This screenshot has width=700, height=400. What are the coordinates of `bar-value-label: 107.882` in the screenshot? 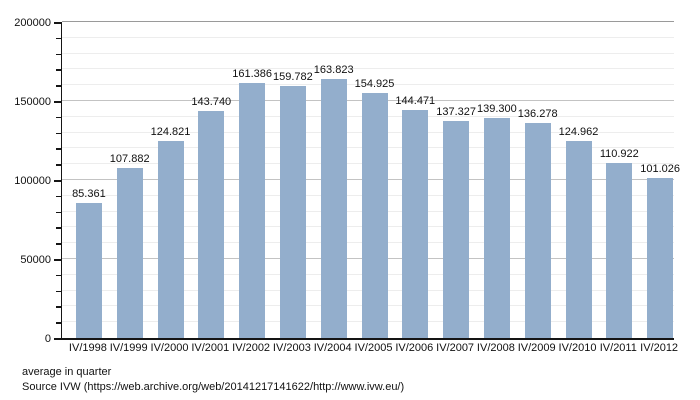 It's located at (129, 158).